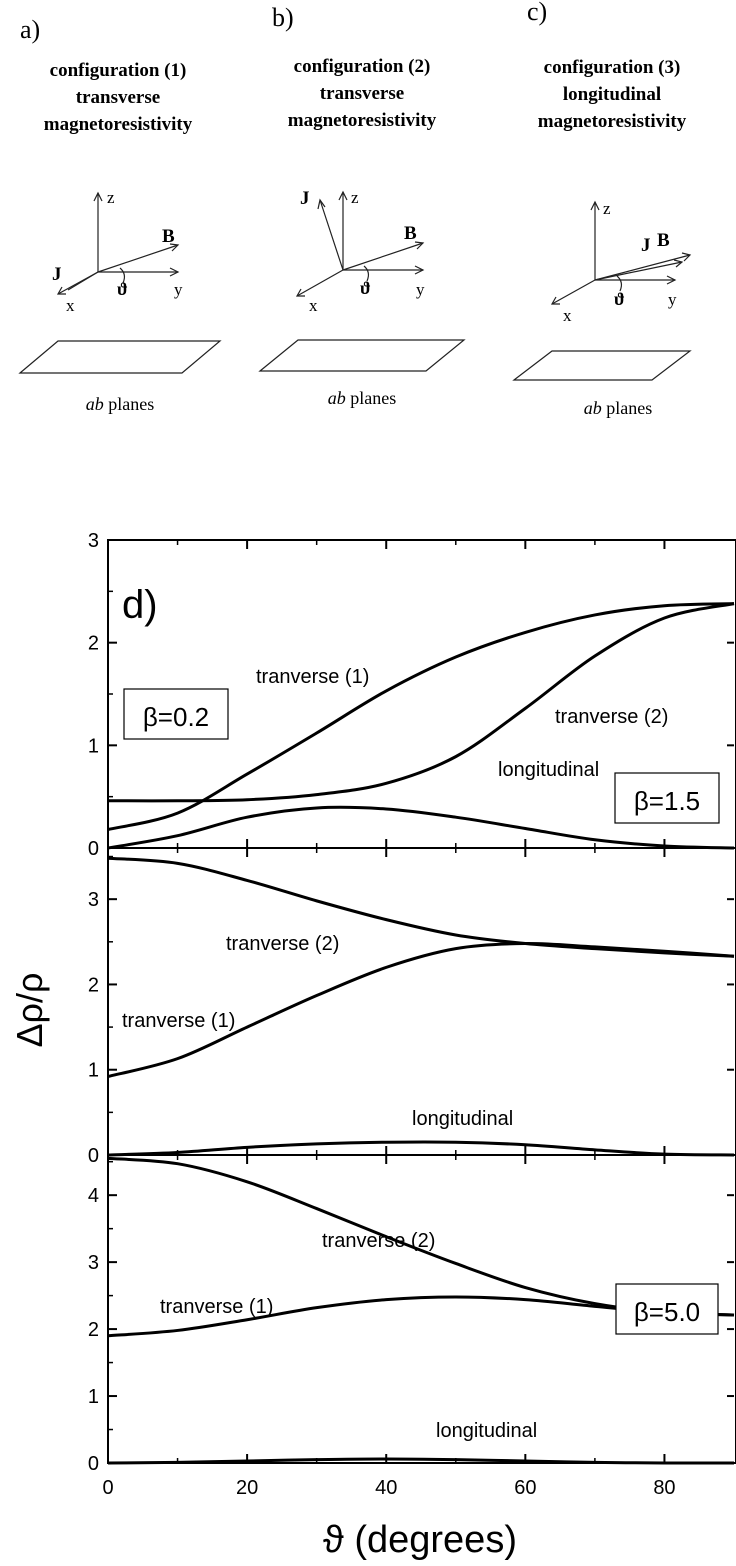 The image size is (736, 1566). Describe the element at coordinates (525, 1488) in the screenshot. I see `x-tick-label: 60` at that location.